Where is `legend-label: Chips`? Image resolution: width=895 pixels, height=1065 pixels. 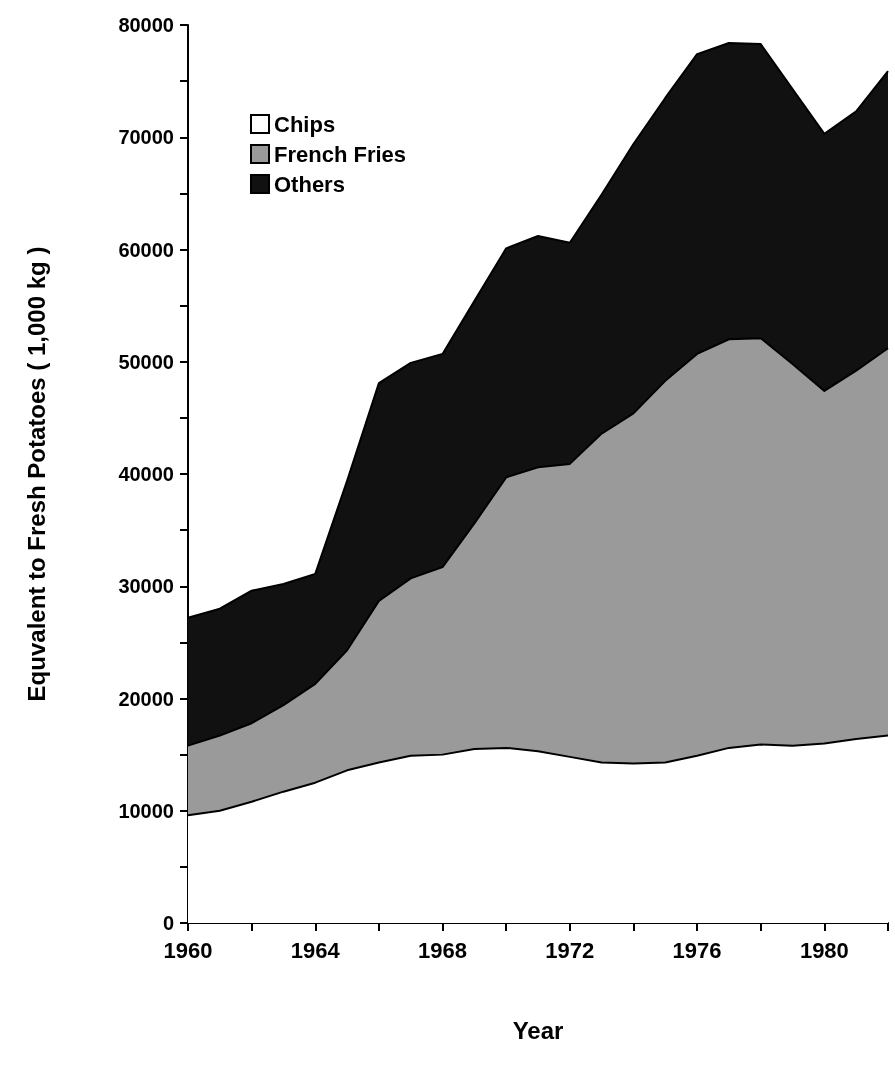 legend-label: Chips is located at coordinates (305, 124).